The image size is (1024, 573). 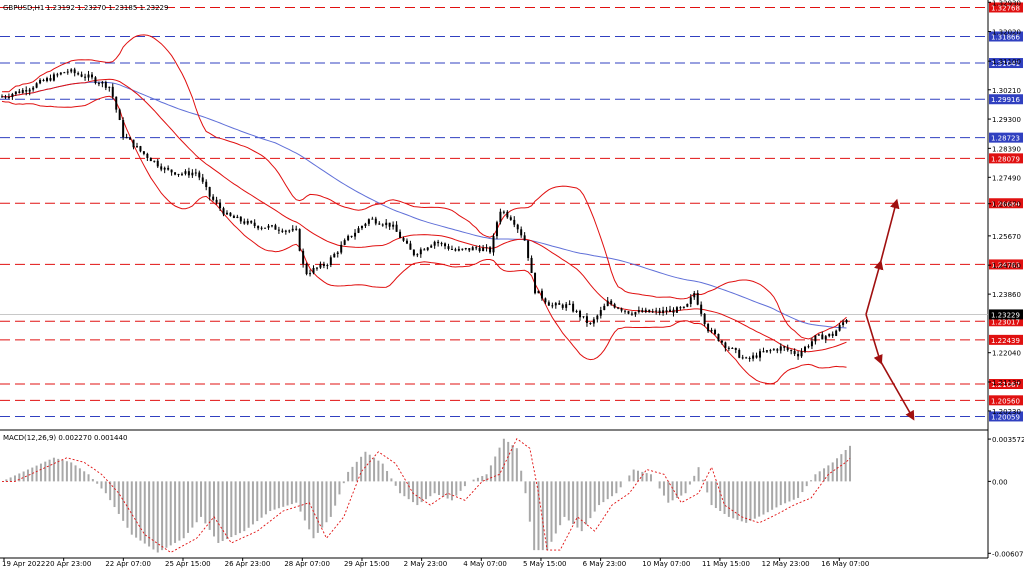 What do you see at coordinates (890, 309) in the screenshot?
I see `forecast-arrows` at bounding box center [890, 309].